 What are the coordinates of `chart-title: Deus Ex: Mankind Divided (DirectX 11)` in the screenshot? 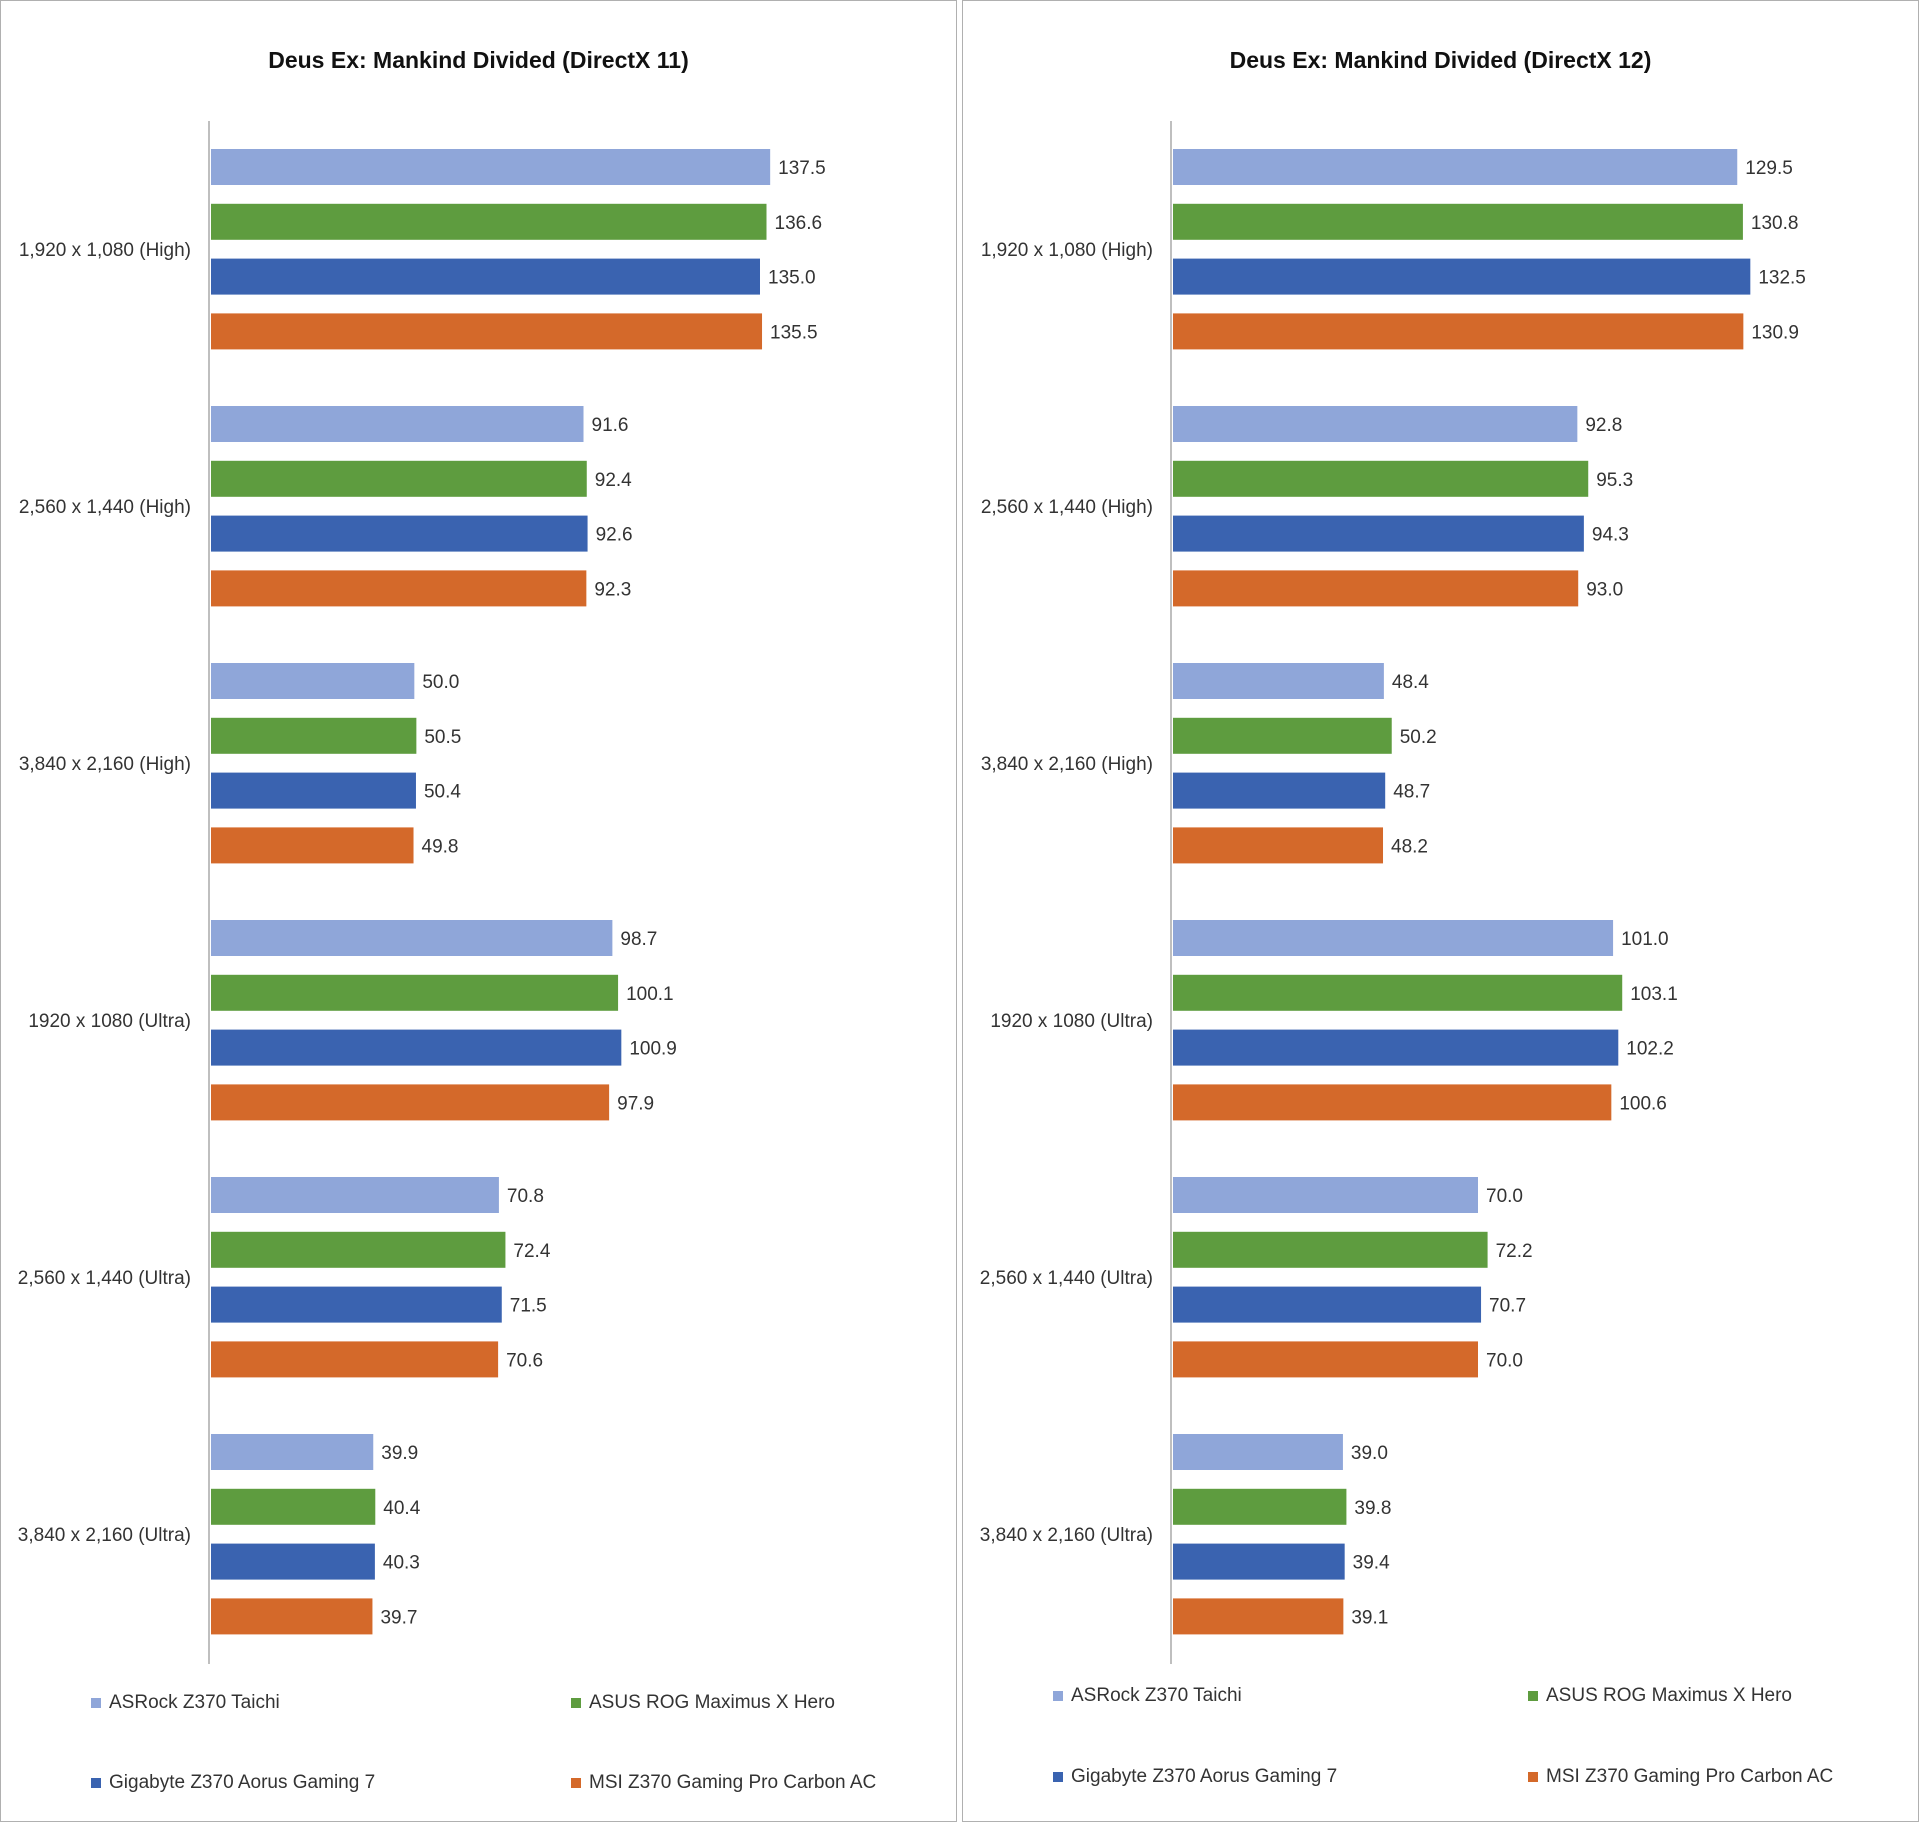 It's located at (478, 60).